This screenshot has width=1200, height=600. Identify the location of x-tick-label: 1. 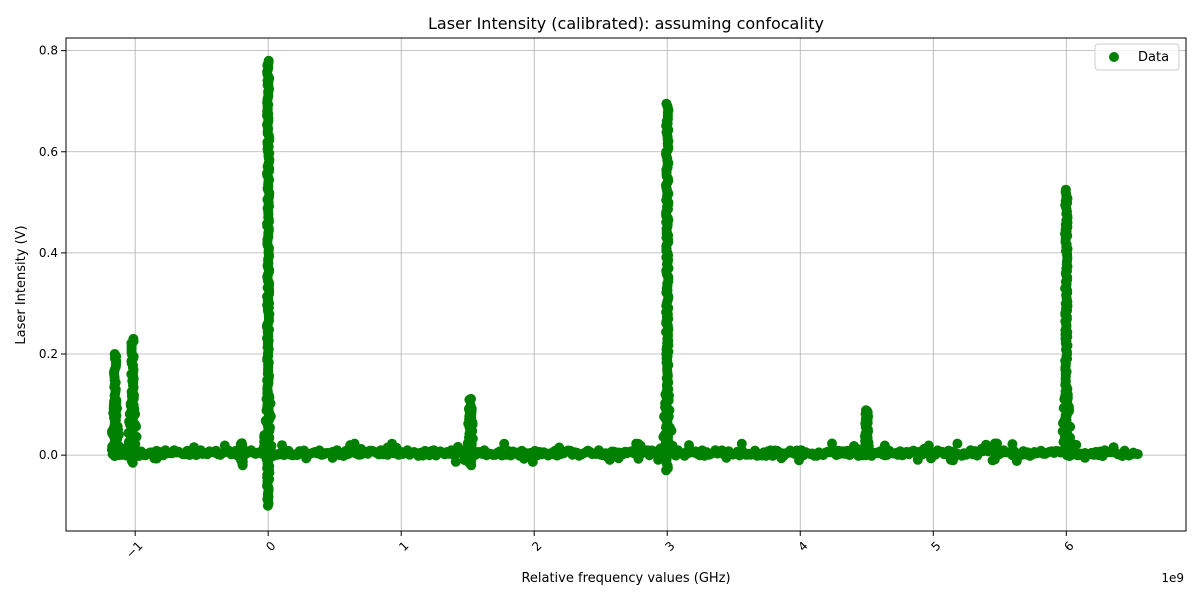
(403, 546).